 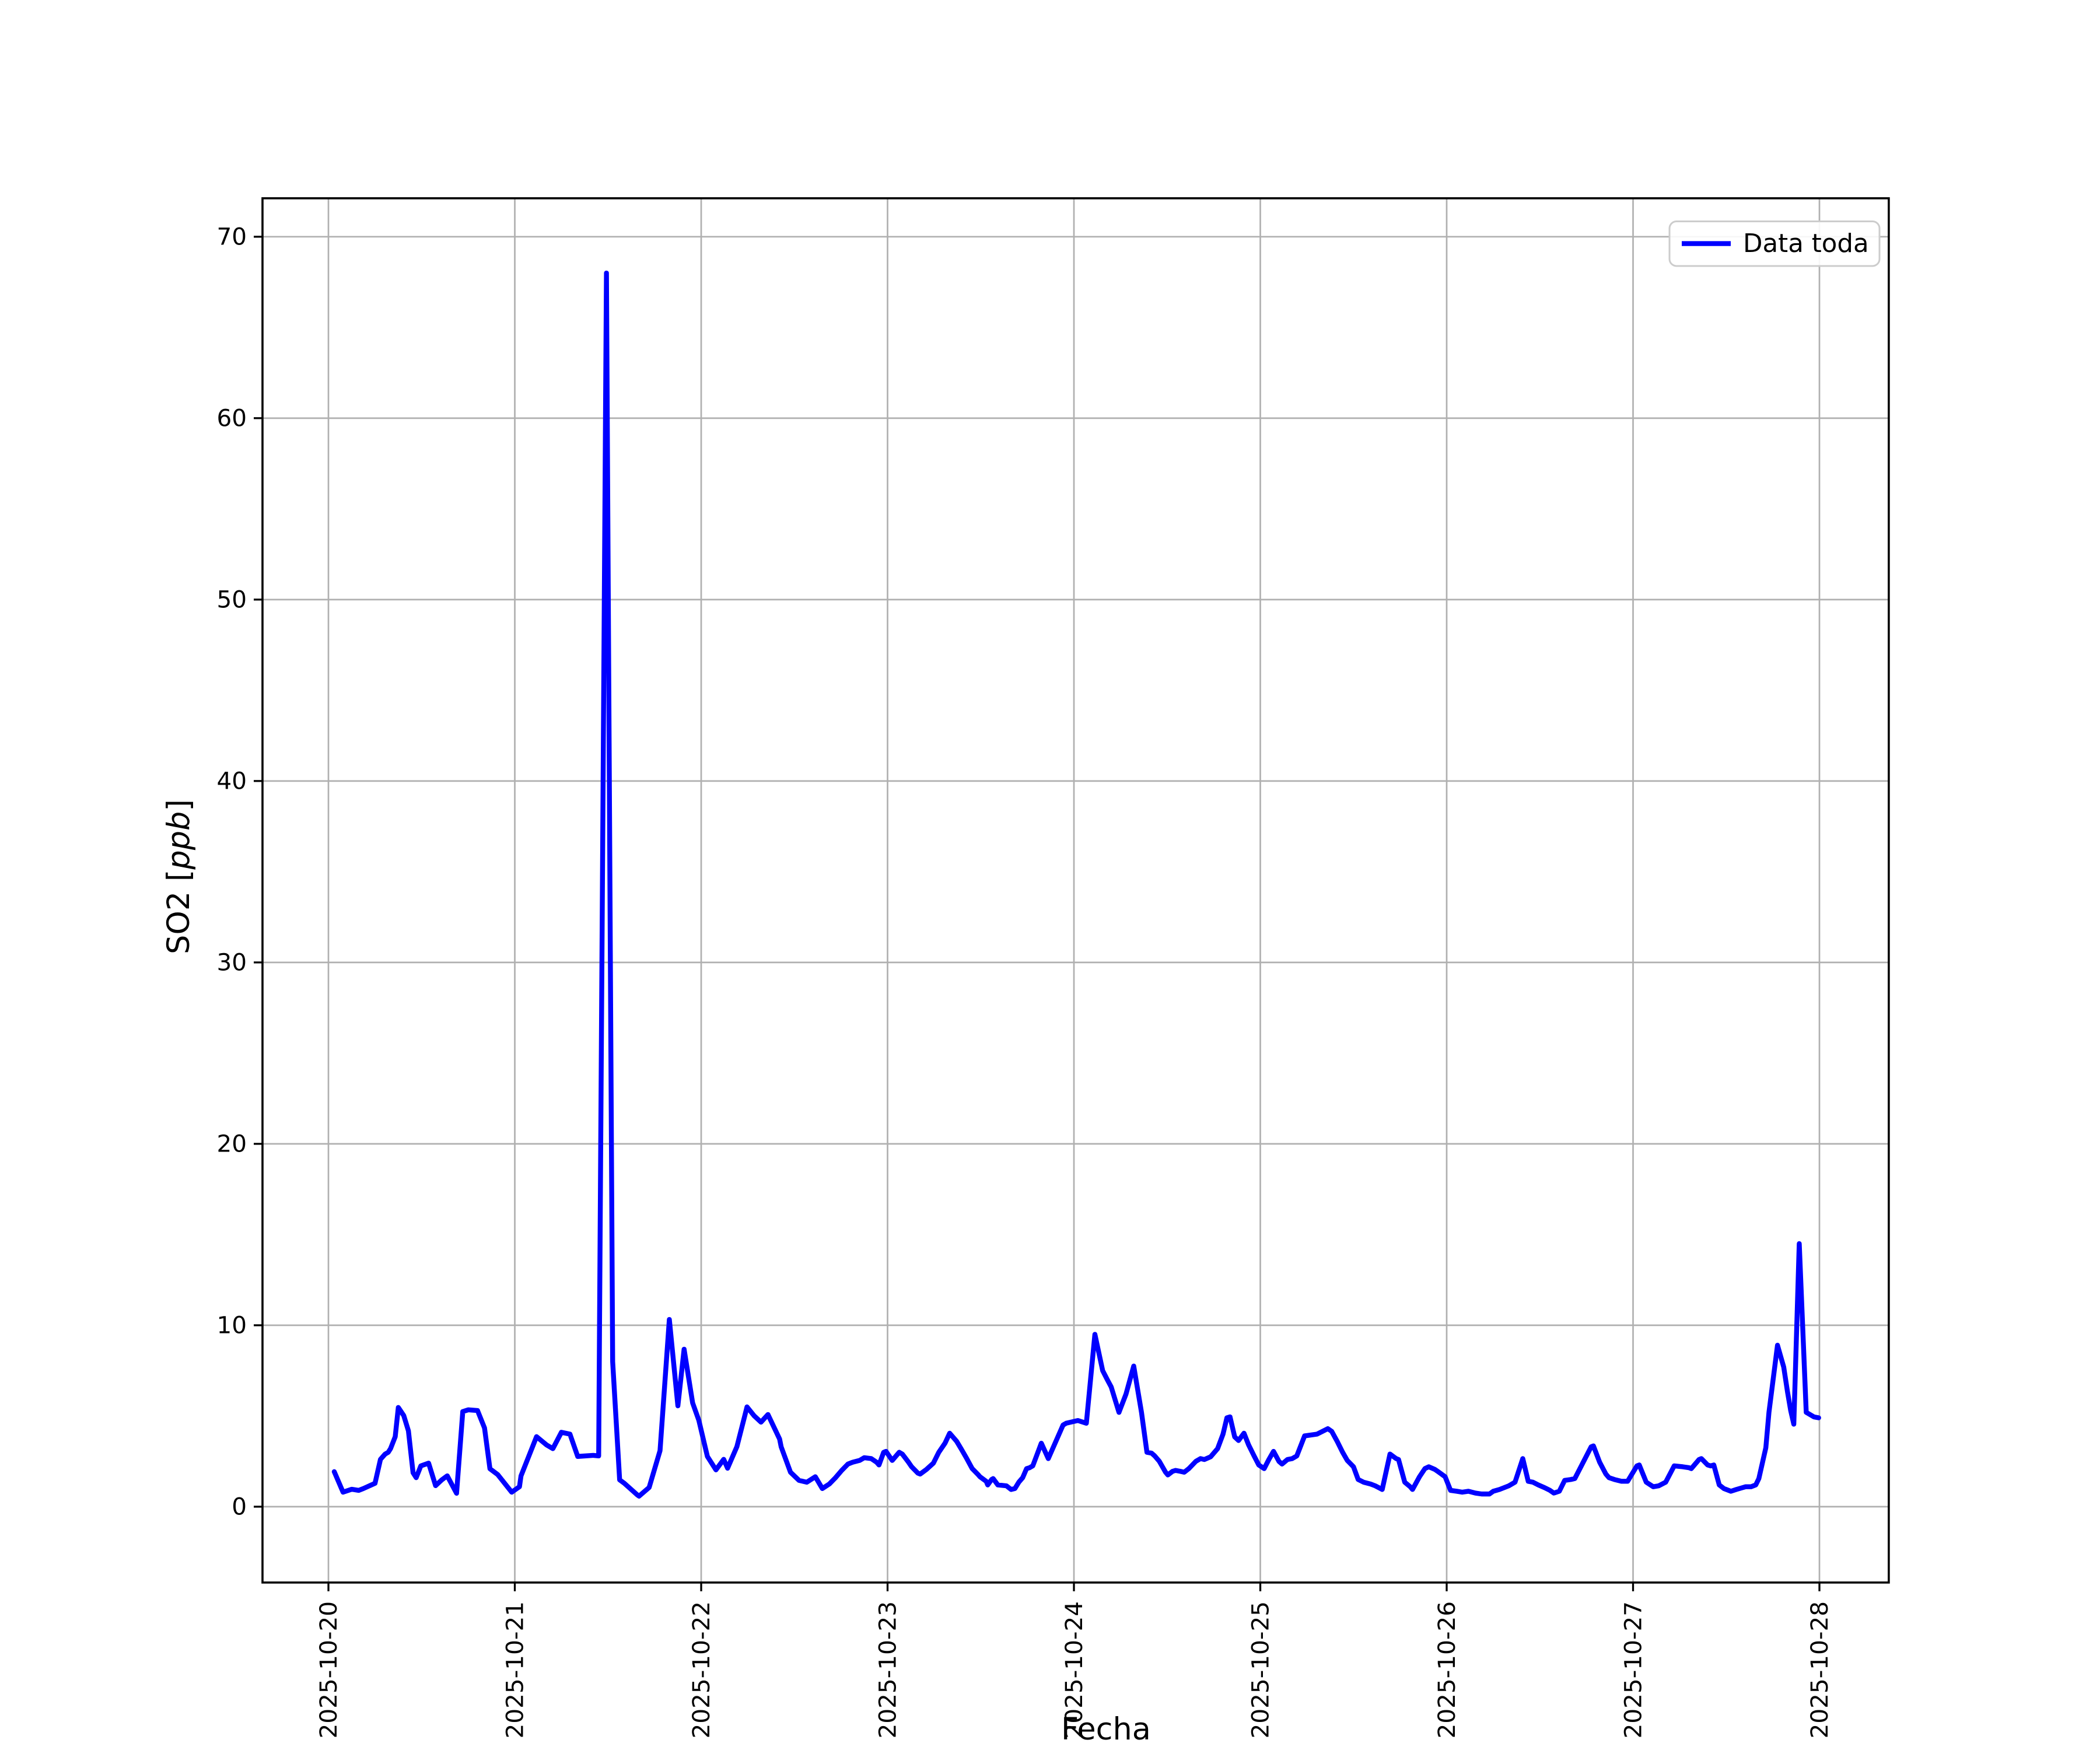 What do you see at coordinates (1074, 1669) in the screenshot?
I see `x-tick-label: 2025-10-24` at bounding box center [1074, 1669].